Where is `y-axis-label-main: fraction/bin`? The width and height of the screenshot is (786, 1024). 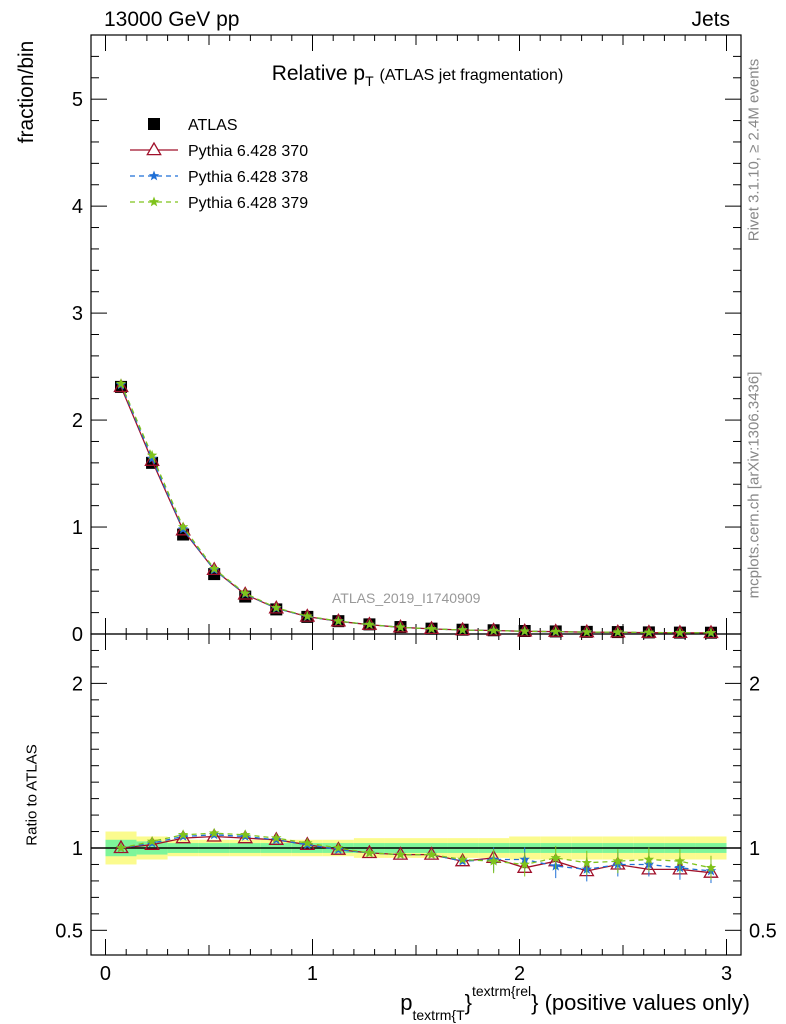
y-axis-label-main: fraction/bin is located at coordinates (26, 92).